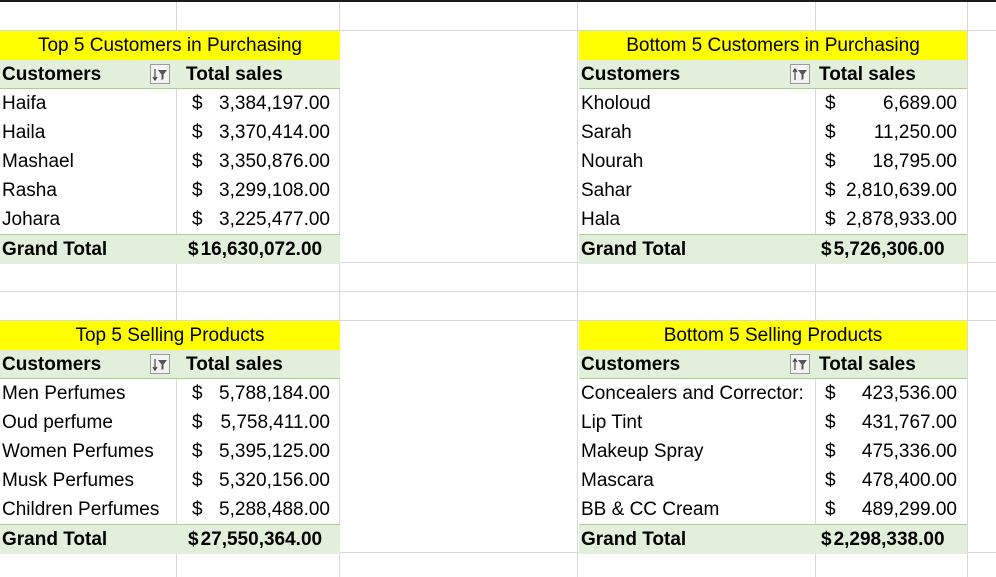  What do you see at coordinates (601, 219) in the screenshot?
I see `row-label: Hala` at bounding box center [601, 219].